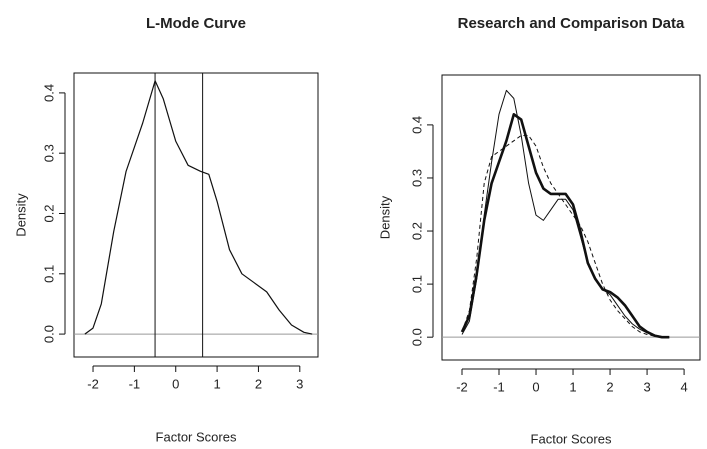 The height and width of the screenshot is (449, 707). What do you see at coordinates (196, 23) in the screenshot?
I see `chart-title: L-Mode Curve` at bounding box center [196, 23].